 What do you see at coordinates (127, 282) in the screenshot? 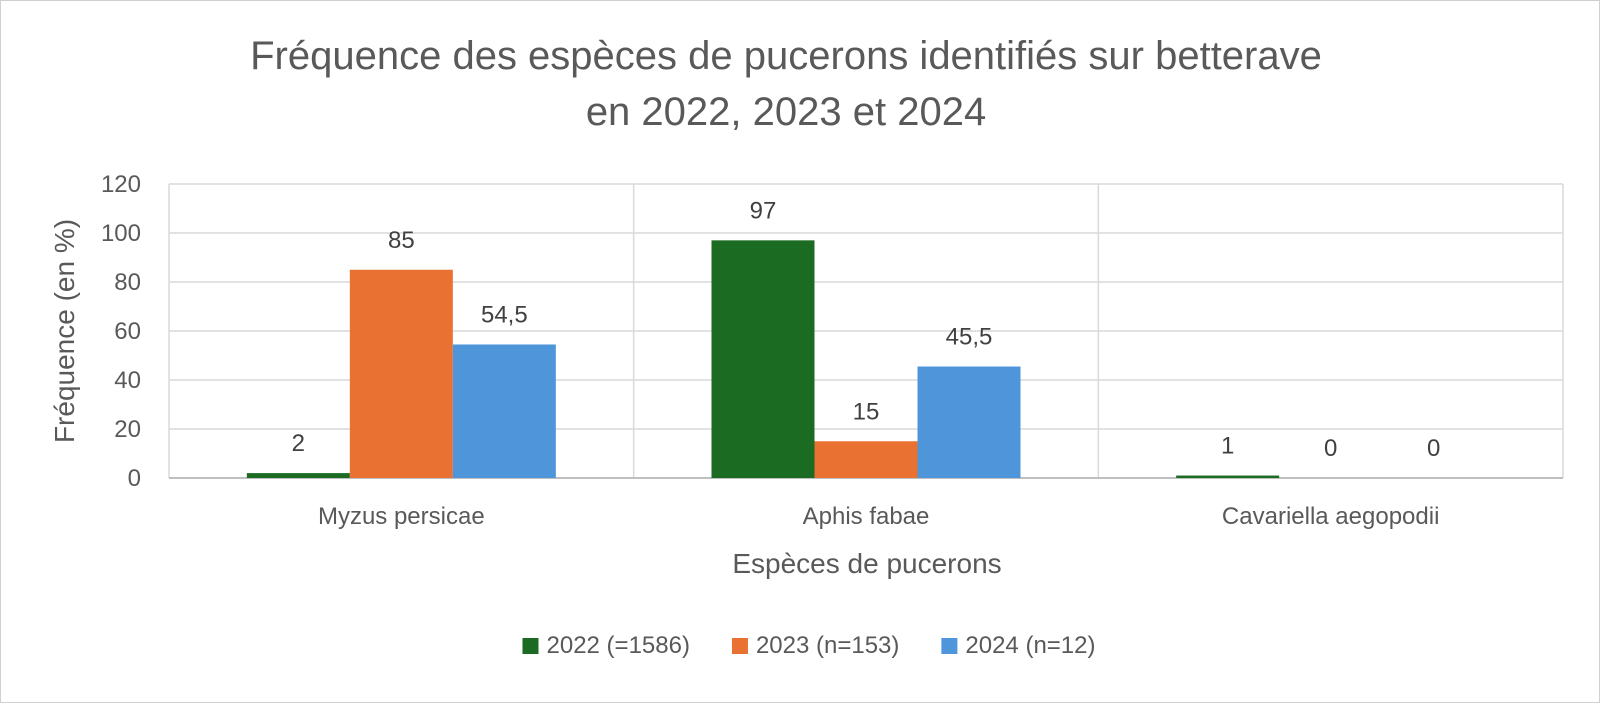
I see `y-tick-label: 80` at bounding box center [127, 282].